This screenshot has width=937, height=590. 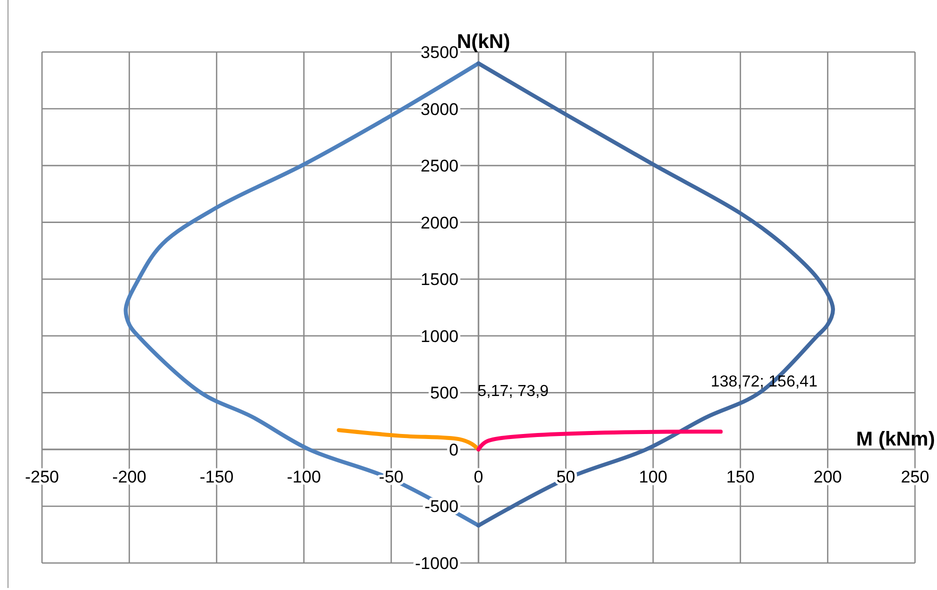 What do you see at coordinates (439, 166) in the screenshot?
I see `y-tick-label: 2500` at bounding box center [439, 166].